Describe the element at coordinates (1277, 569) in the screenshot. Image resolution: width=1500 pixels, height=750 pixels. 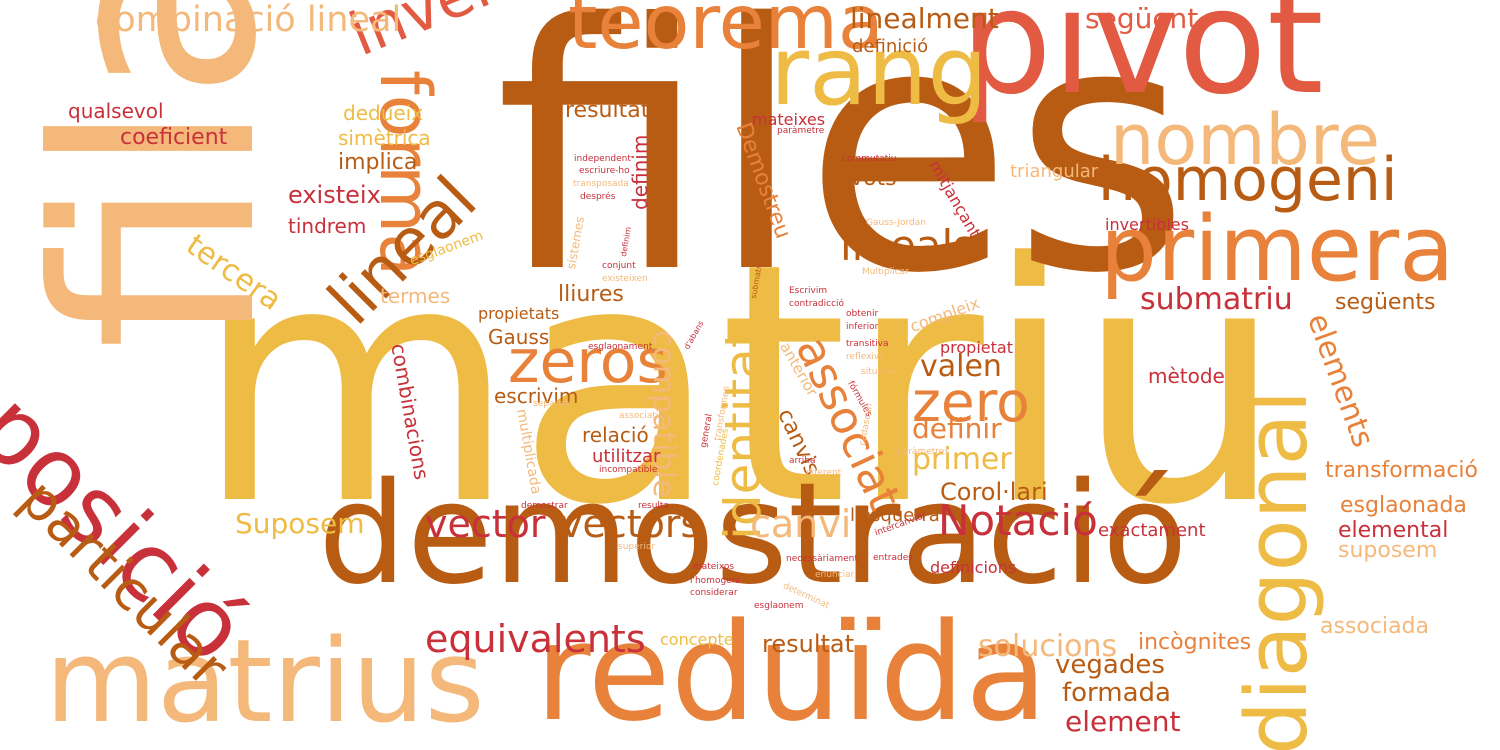
I see `cloud-word: diagonal` at that location.